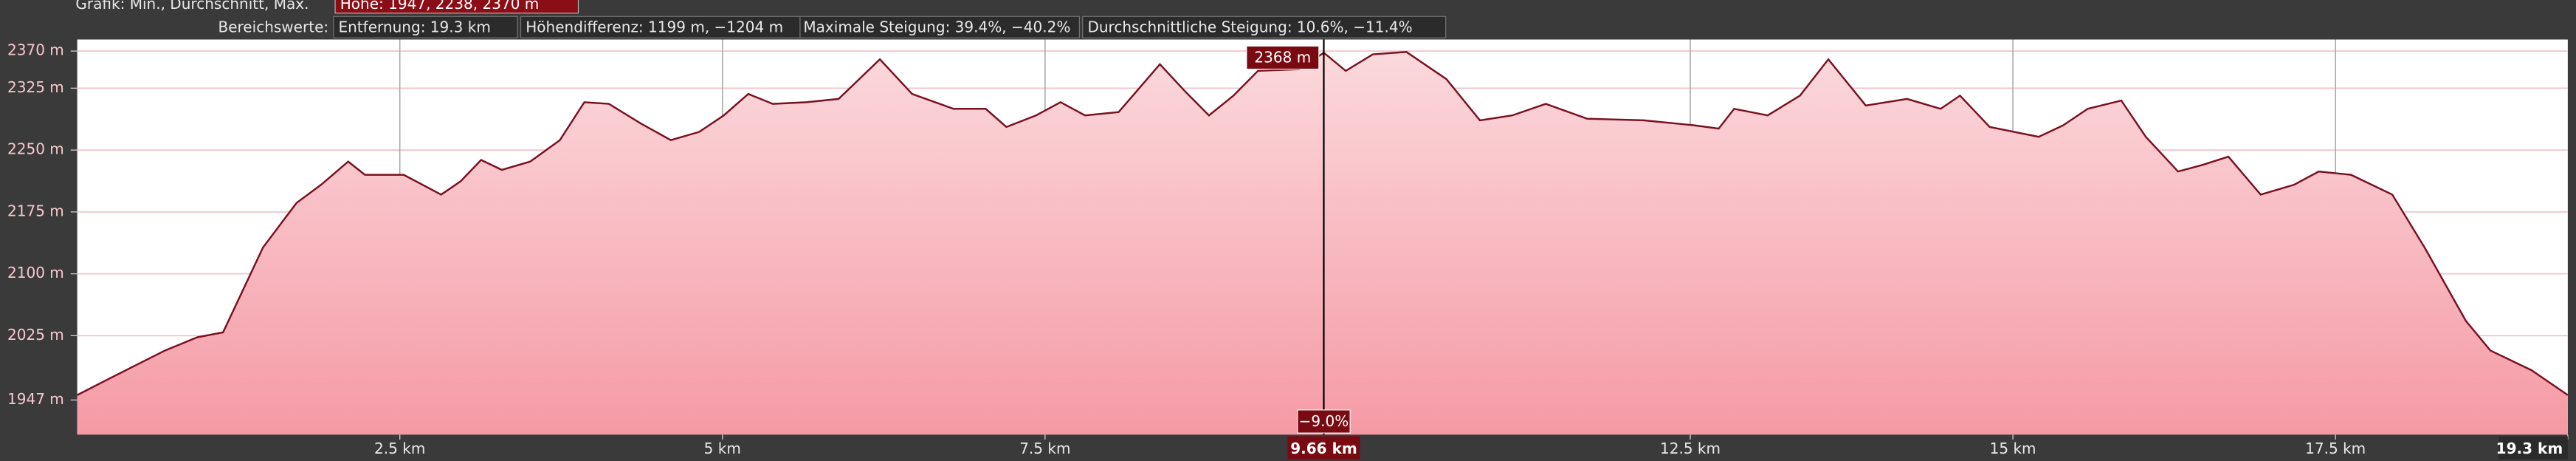 Image resolution: width=2576 pixels, height=461 pixels. What do you see at coordinates (192, 6) in the screenshot?
I see `graph-label: Grafik: Min., Durchschnitt, Max.` at bounding box center [192, 6].